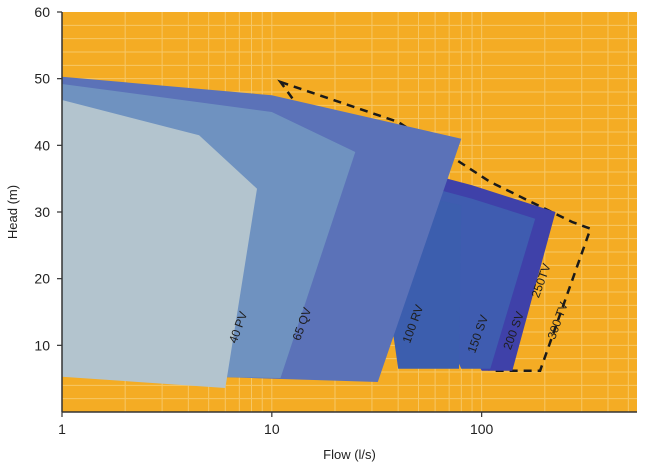  I want to click on y-tick-label: 60, so click(42, 12).